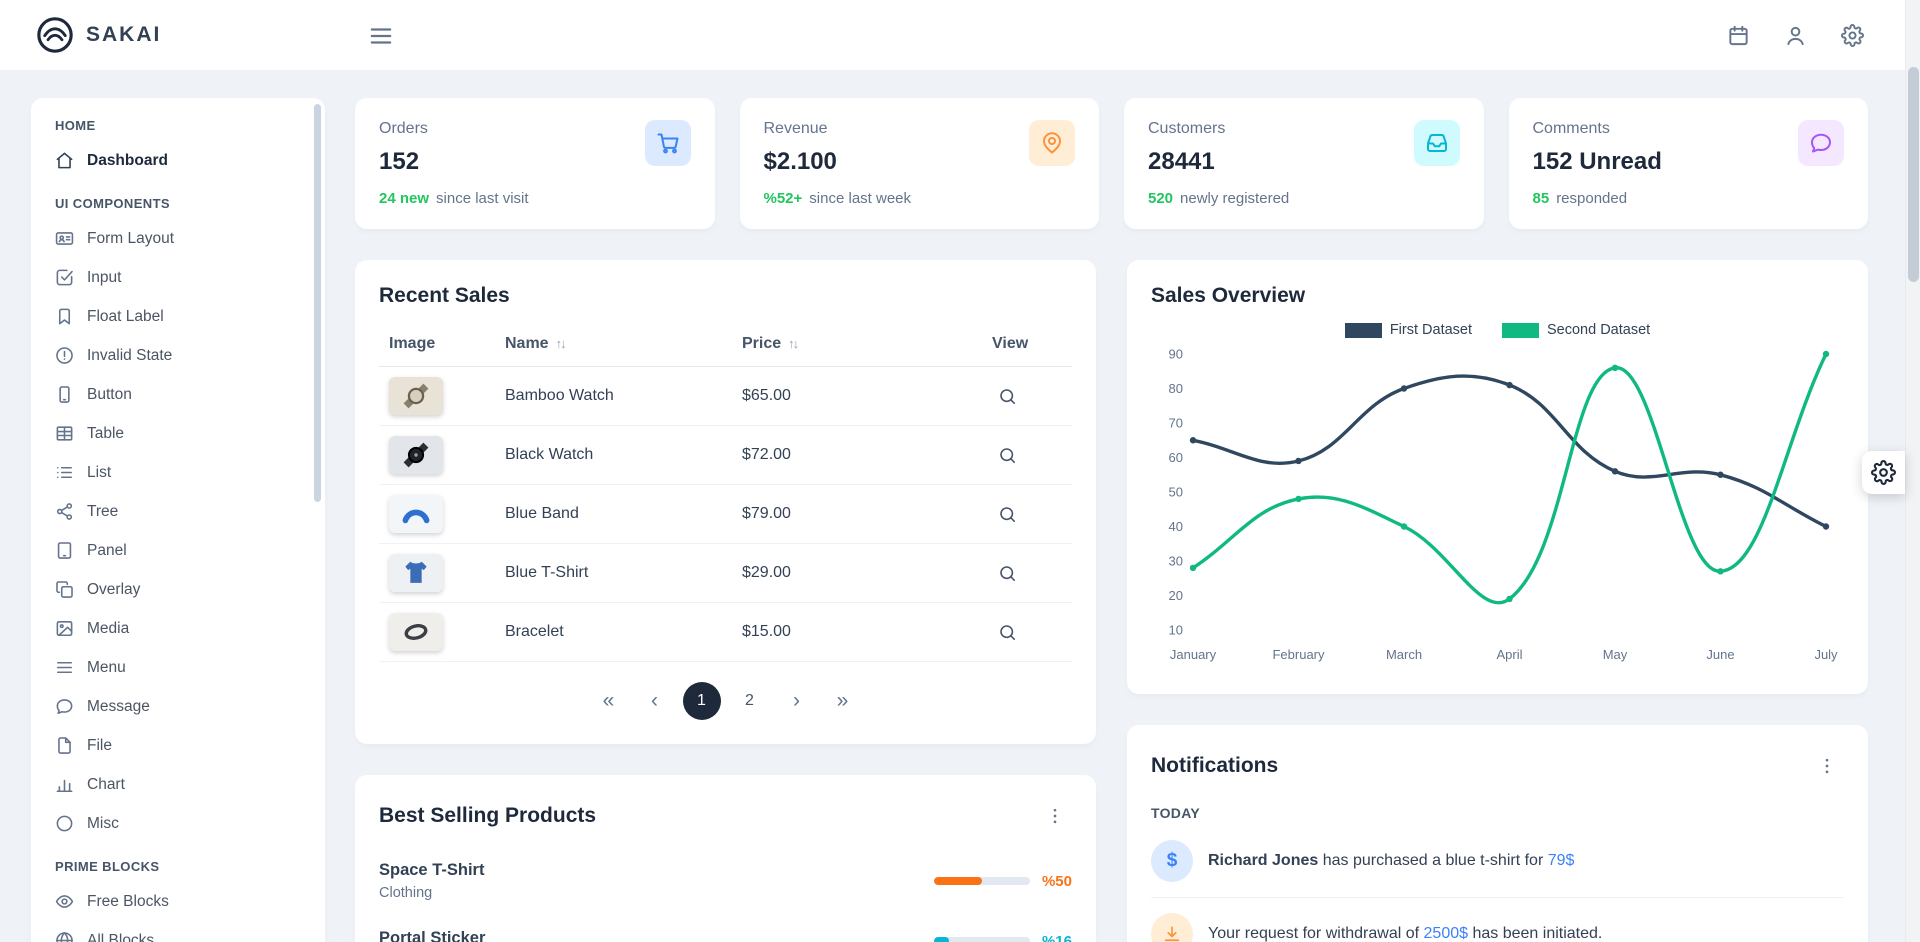  Describe the element at coordinates (404, 198) in the screenshot. I see `stat-highlight: 24 new` at that location.